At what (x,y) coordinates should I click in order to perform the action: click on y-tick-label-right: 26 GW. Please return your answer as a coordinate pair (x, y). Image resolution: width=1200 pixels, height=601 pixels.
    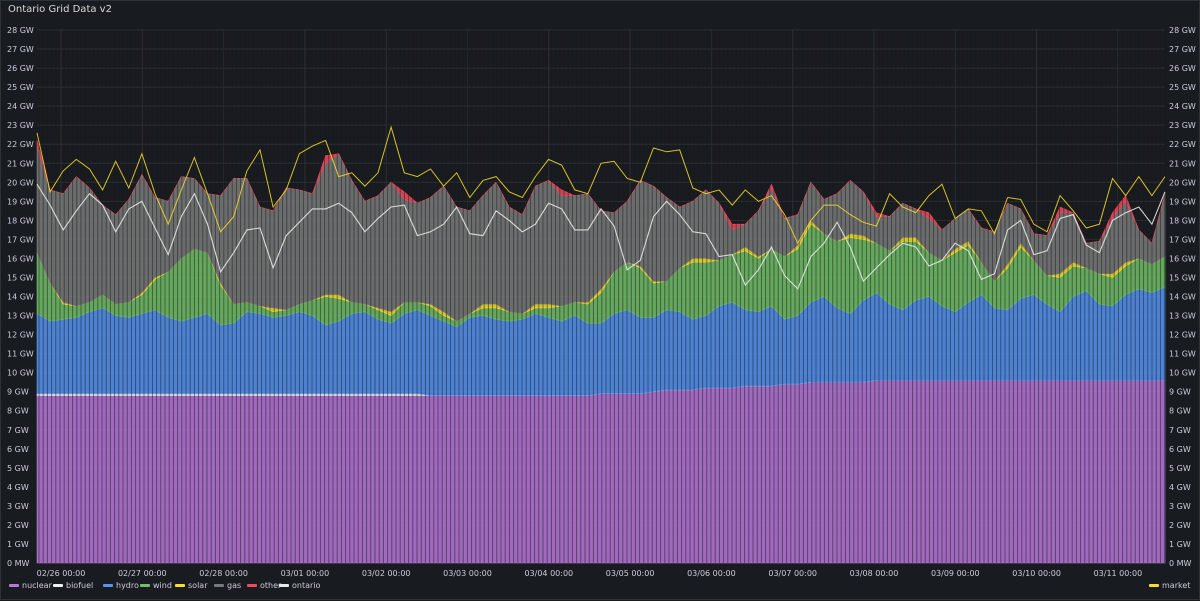
    Looking at the image, I should click on (1182, 68).